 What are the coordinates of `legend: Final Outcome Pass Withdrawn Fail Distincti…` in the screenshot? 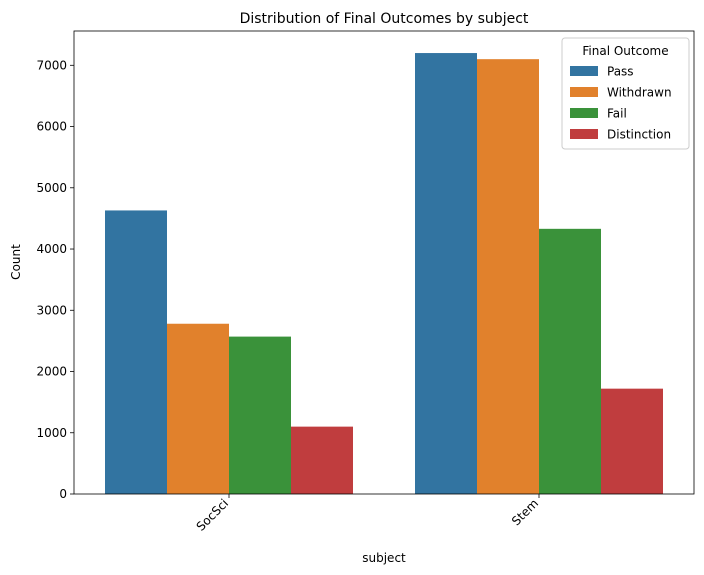 It's located at (625, 93).